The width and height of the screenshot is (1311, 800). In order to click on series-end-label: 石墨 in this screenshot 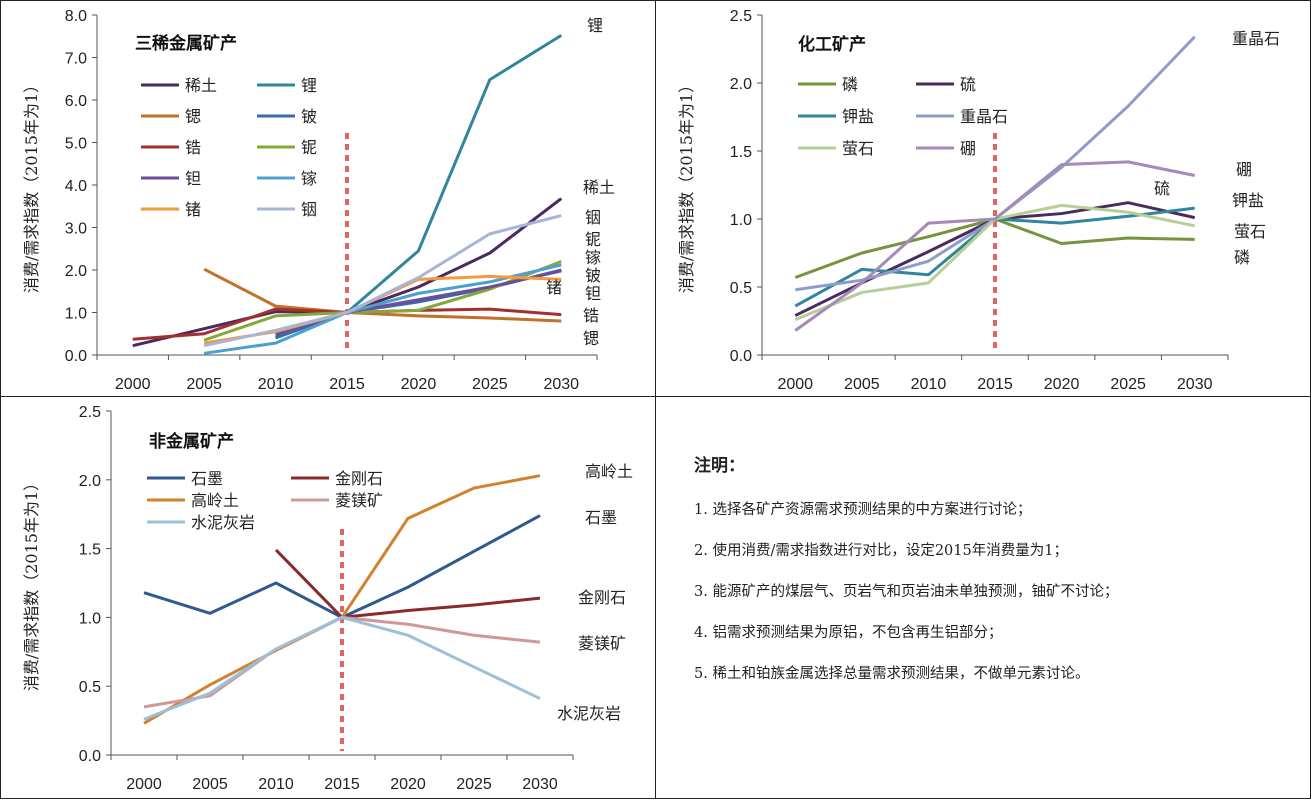, I will do `click(601, 517)`.